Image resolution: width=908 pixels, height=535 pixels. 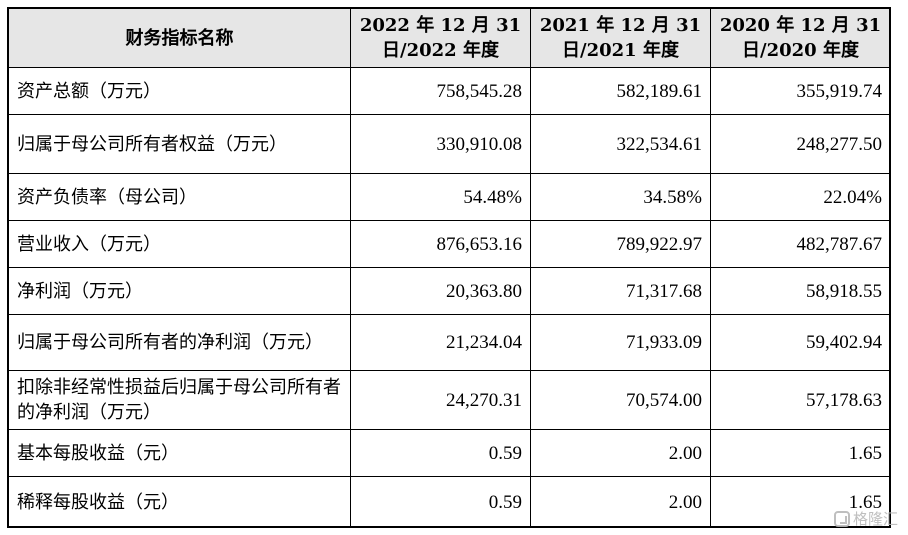 I want to click on value-2021: 582,189.61, so click(x=620, y=91).